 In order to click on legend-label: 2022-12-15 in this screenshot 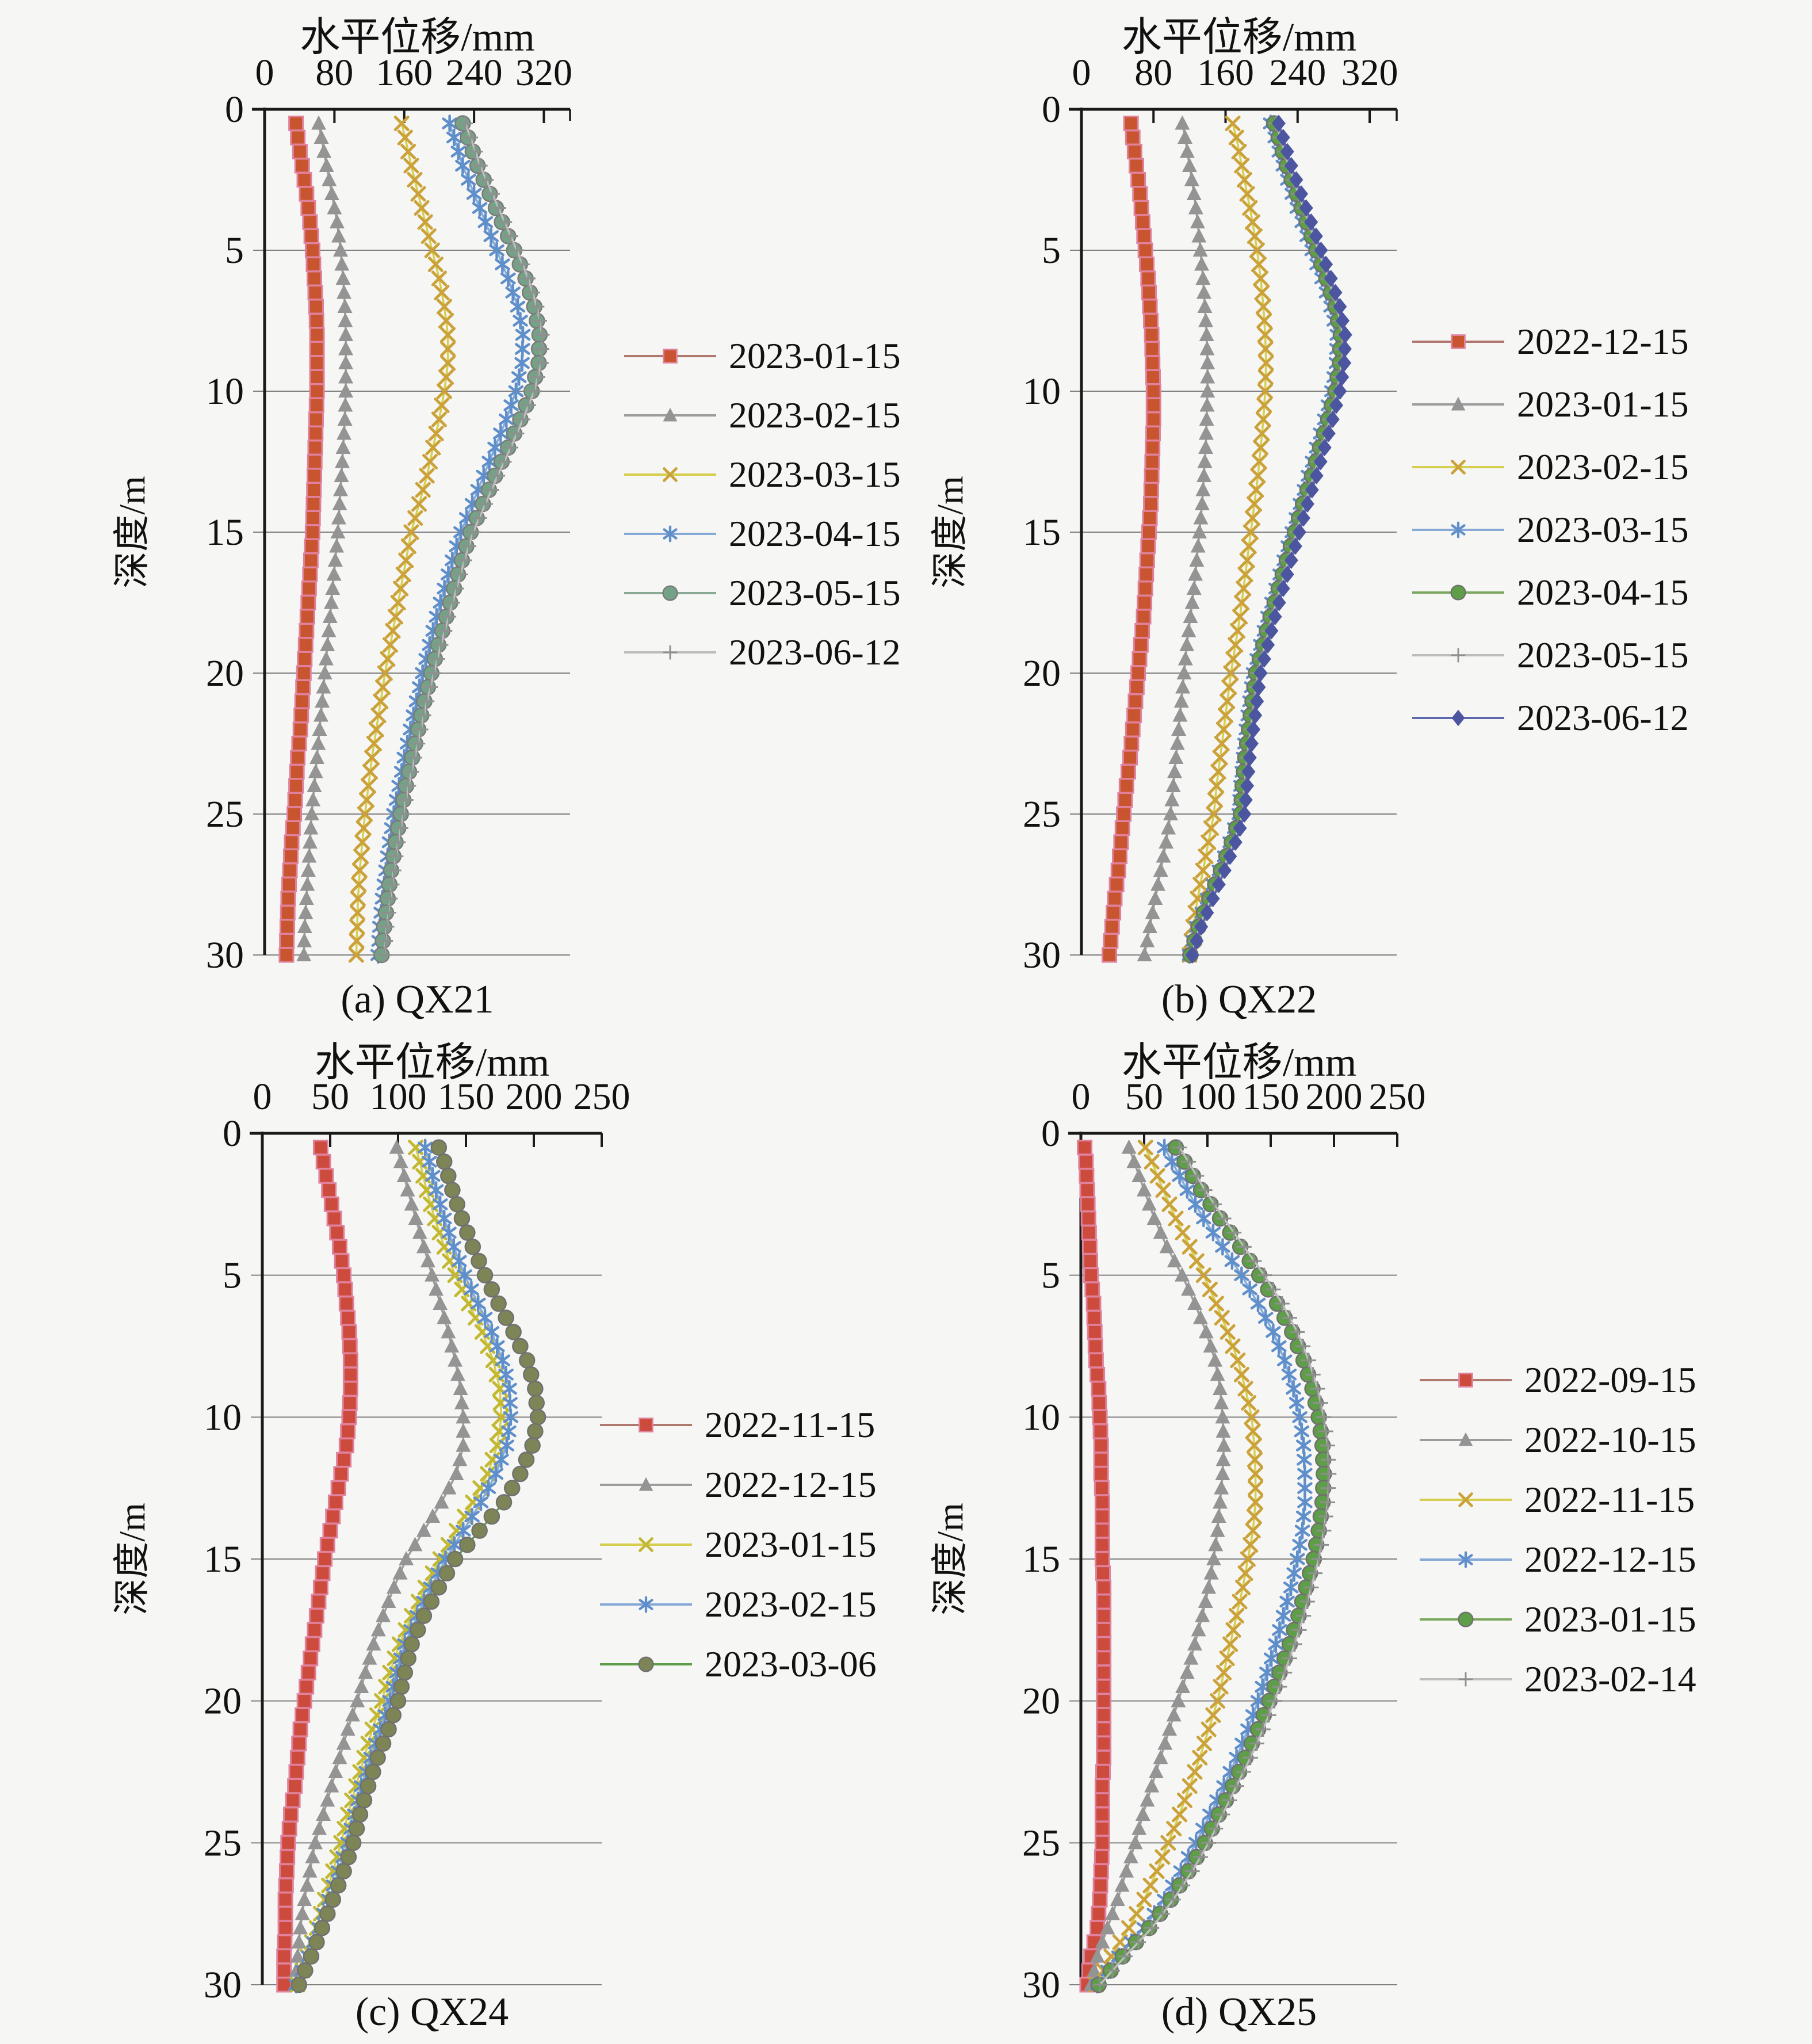, I will do `click(1610, 1559)`.